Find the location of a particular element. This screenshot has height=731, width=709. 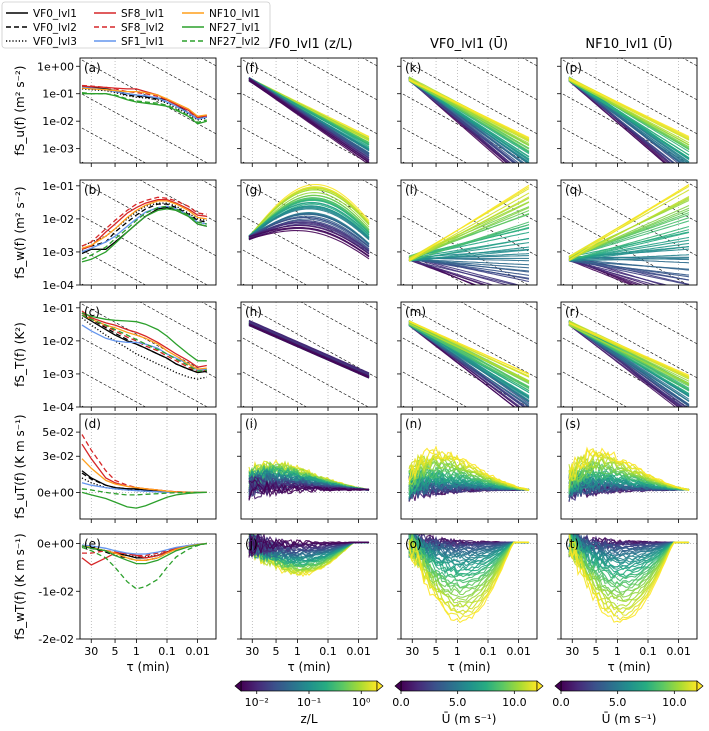

y-axis-label: fS_wT(f) (K m s⁻¹) is located at coordinates (20, 586).